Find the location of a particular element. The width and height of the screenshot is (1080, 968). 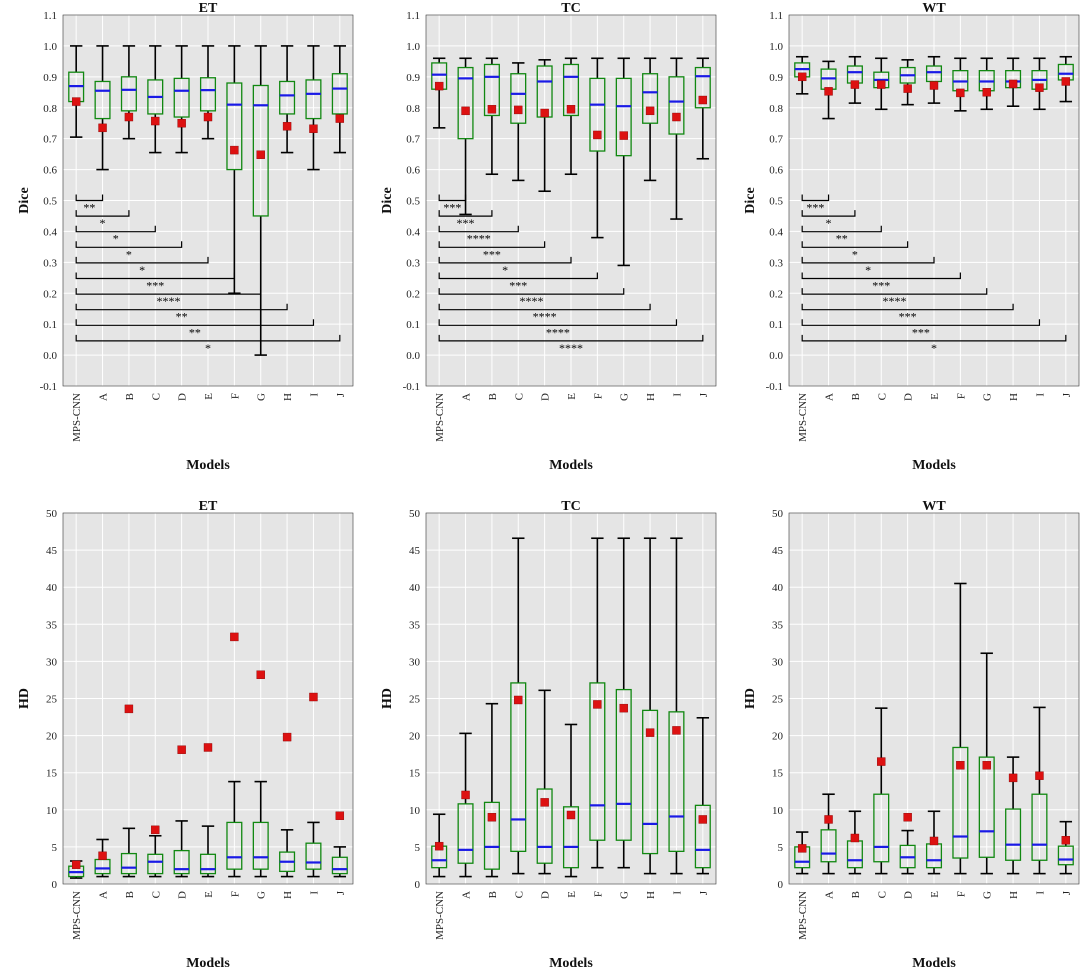

y-tick-label: -0.1 is located at coordinates (411, 387).